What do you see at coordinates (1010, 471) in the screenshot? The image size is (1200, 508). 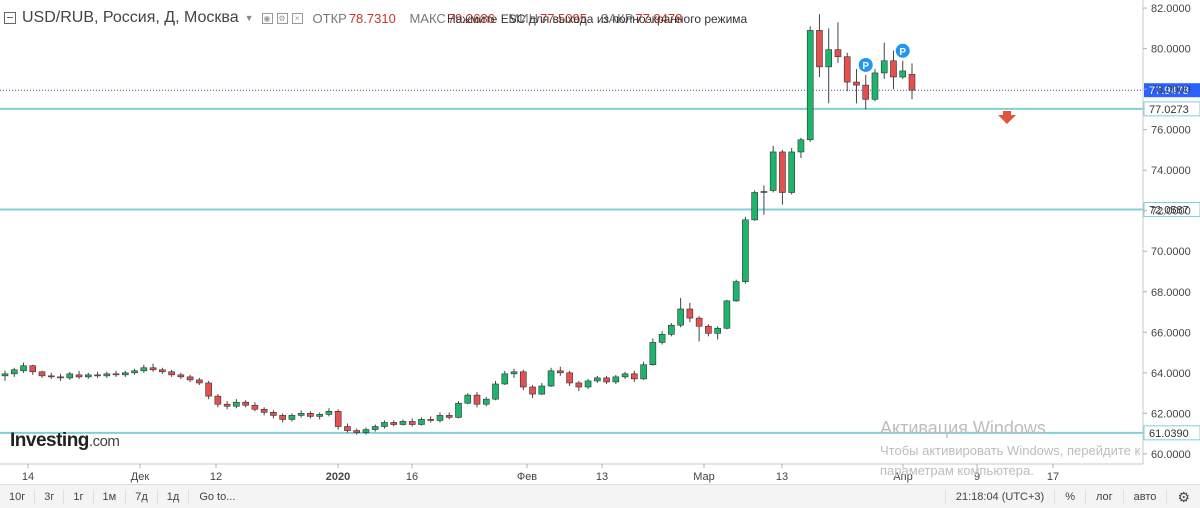 I see `watermark-line-3: параметрам компьютера.` at bounding box center [1010, 471].